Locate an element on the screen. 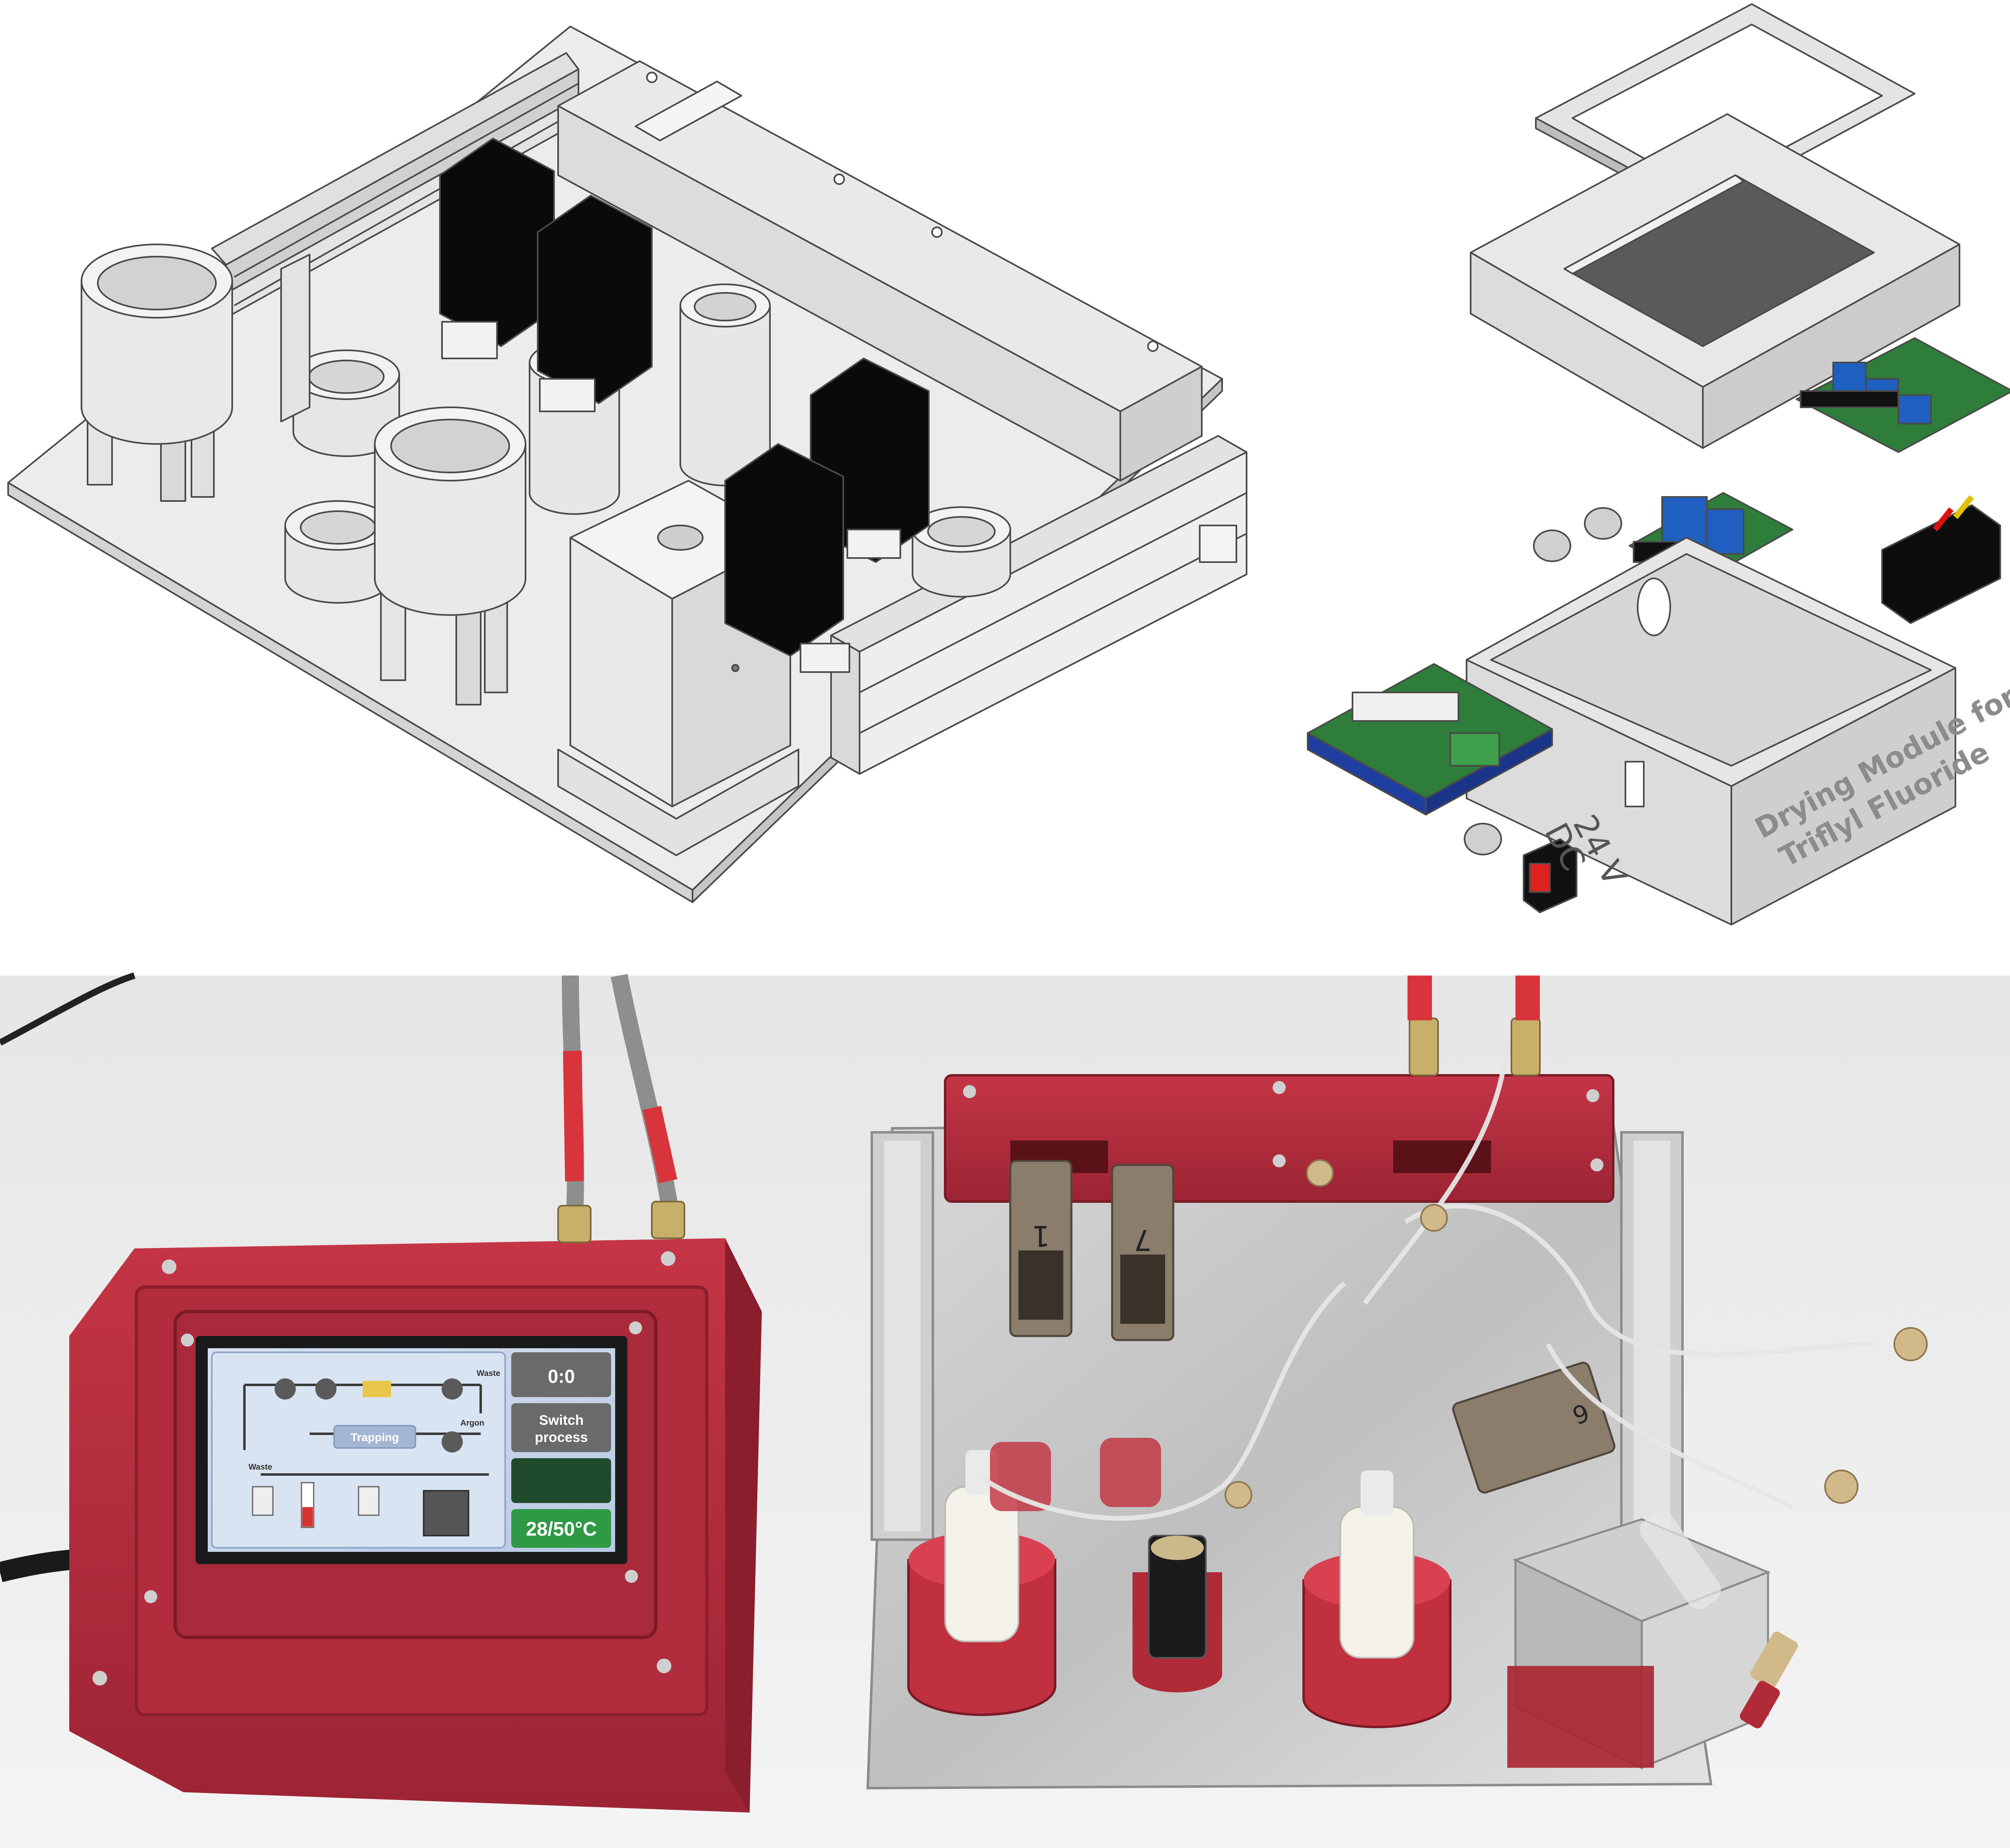  temperature-display is located at coordinates (561, 1529).